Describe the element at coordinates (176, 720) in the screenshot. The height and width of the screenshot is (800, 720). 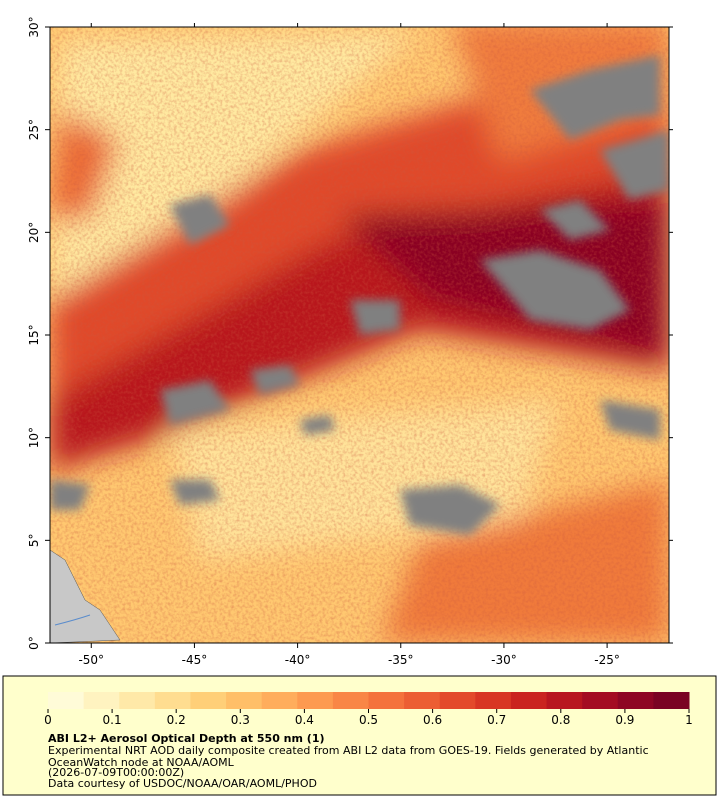
I see `colorbar-tick-label: 0.2` at that location.